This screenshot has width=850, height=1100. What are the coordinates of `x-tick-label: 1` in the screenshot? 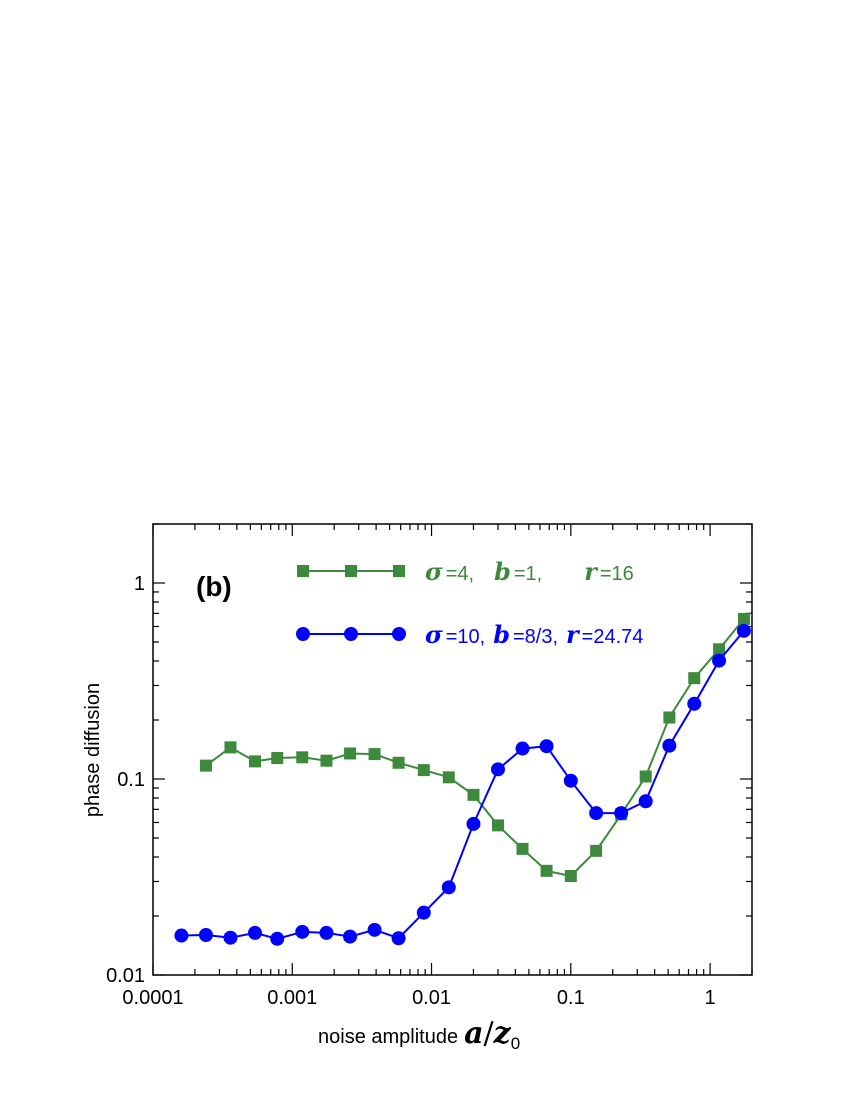 It's located at (710, 998).